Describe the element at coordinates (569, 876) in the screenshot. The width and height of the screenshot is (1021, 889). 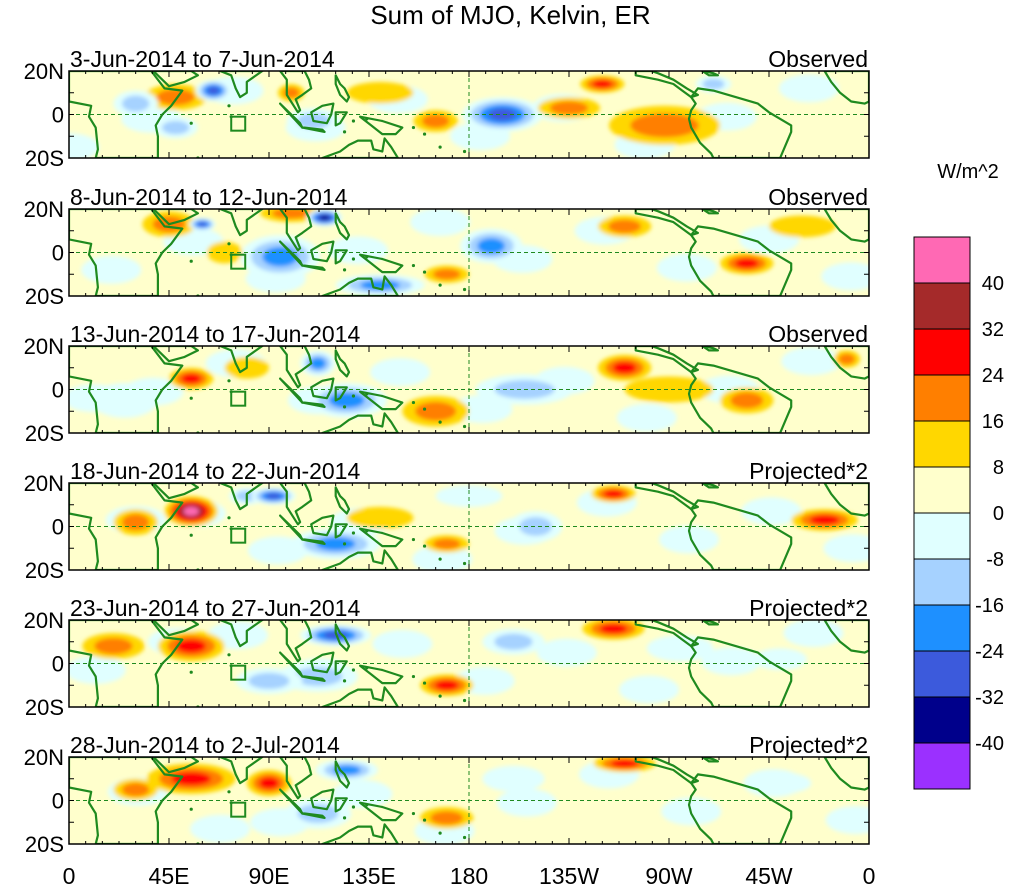
I see `longitude-label: 135W` at that location.